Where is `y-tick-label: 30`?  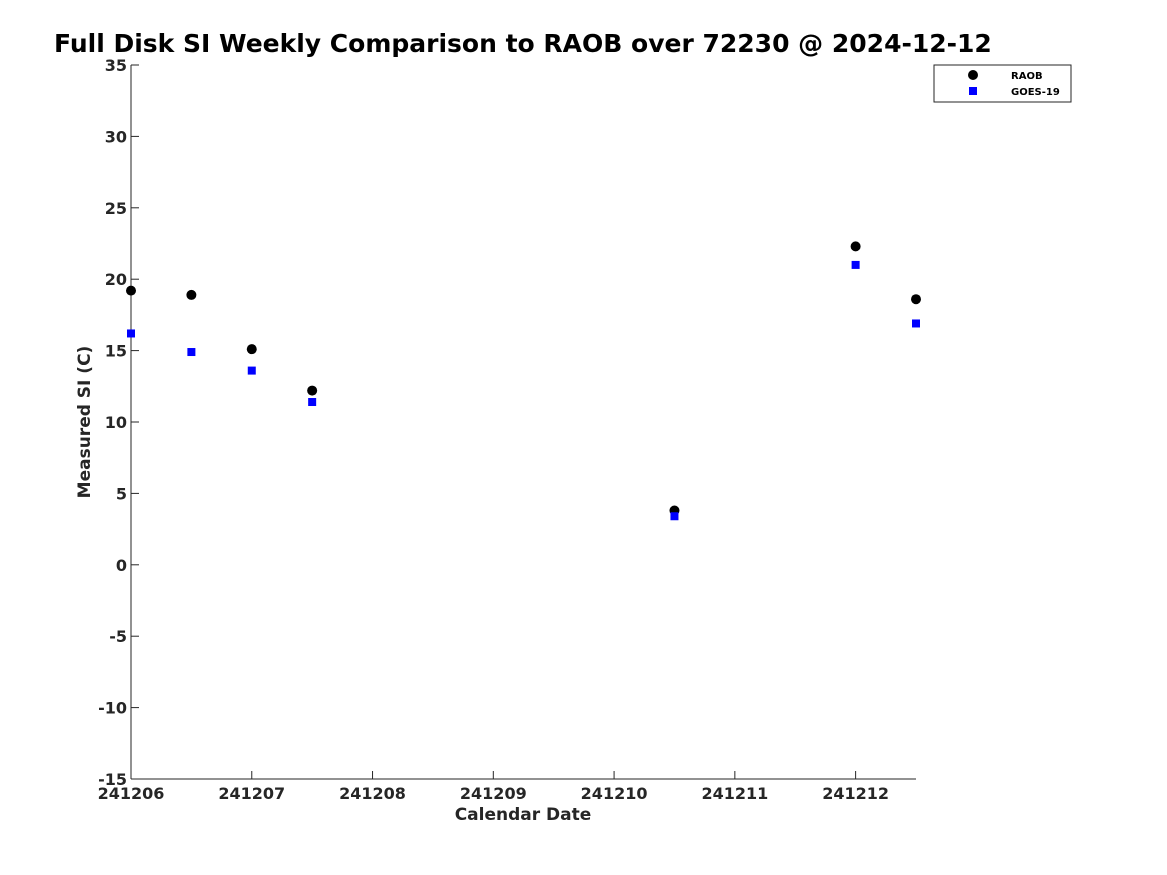 y-tick-label: 30 is located at coordinates (116, 136).